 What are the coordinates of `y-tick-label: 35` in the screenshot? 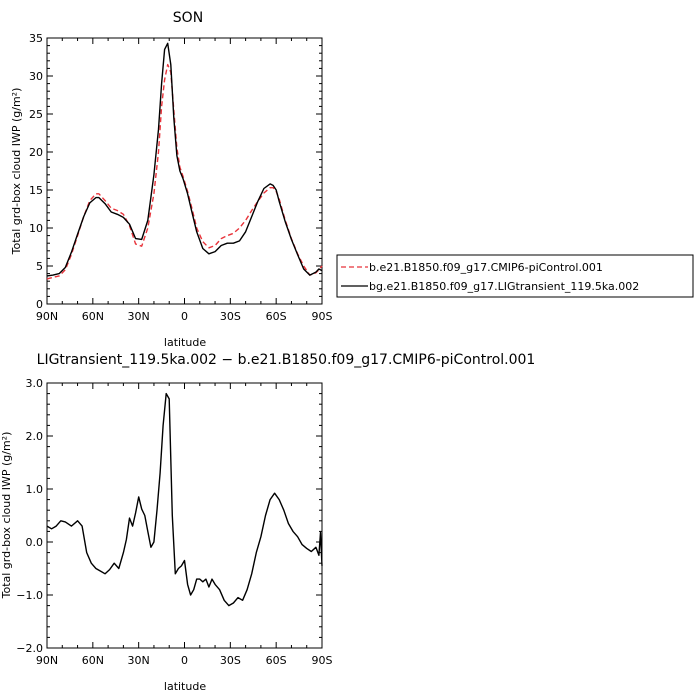 It's located at (36, 38).